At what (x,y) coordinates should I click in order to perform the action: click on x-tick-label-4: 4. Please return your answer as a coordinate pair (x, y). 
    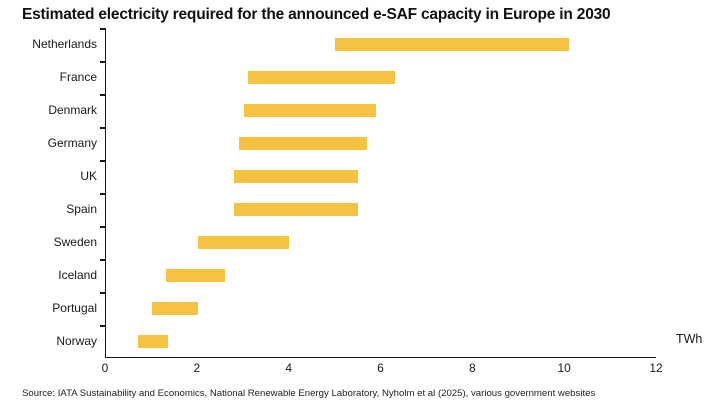
    Looking at the image, I should click on (288, 368).